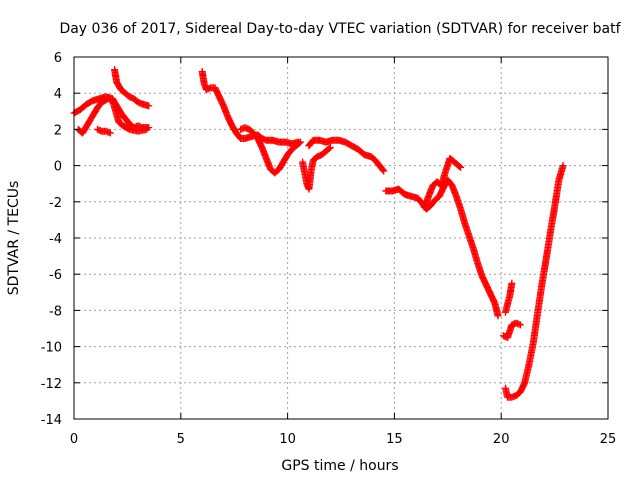  What do you see at coordinates (394, 439) in the screenshot?
I see `x-tick-label: 15` at bounding box center [394, 439].